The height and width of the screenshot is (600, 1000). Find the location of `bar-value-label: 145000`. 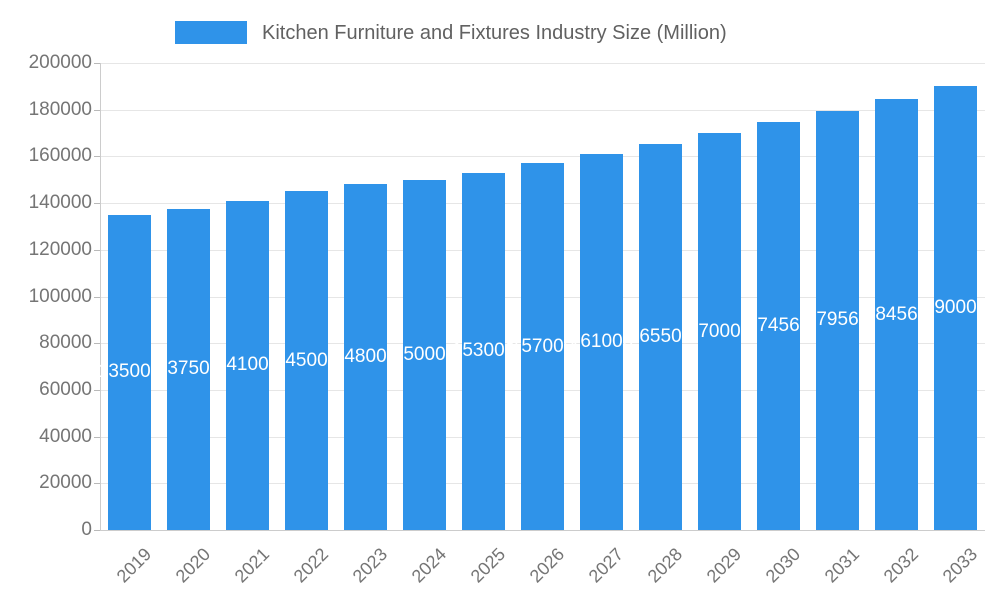

bar-value-label: 145000 is located at coordinates (306, 360).